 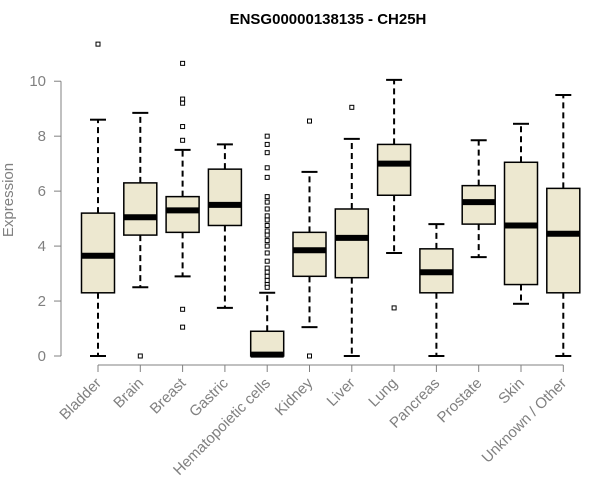 What do you see at coordinates (37, 81) in the screenshot?
I see `y-tick-label: 10` at bounding box center [37, 81].